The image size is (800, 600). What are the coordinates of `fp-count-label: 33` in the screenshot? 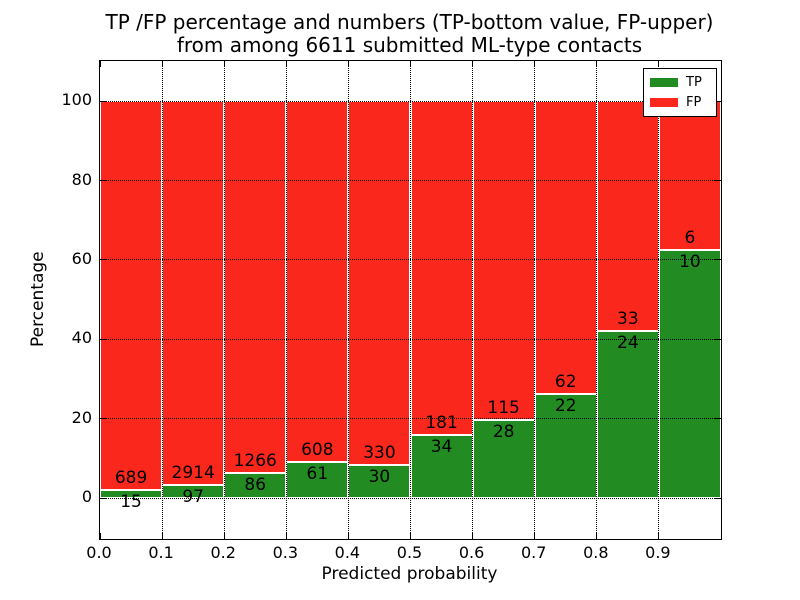 It's located at (628, 318).